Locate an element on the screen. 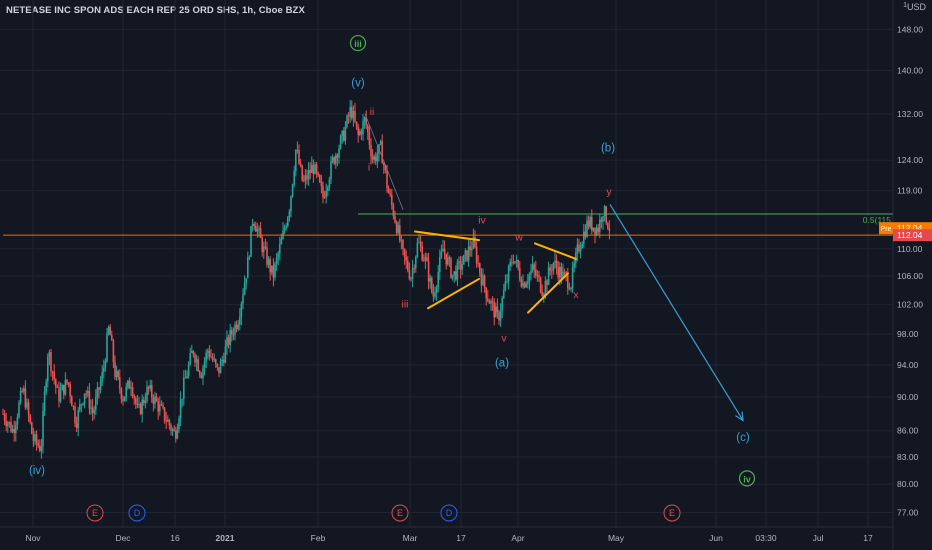  wave-label: (b) is located at coordinates (608, 148).